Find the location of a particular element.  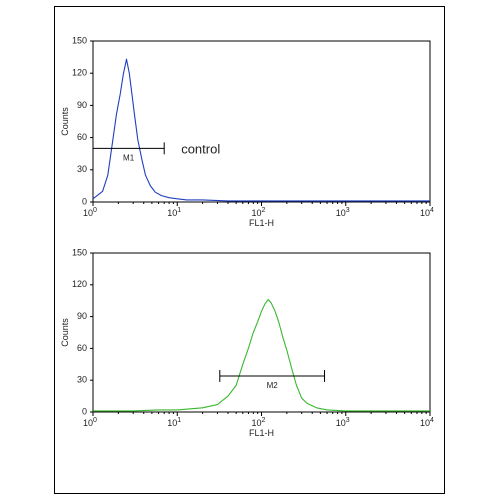

gate-label: M1 is located at coordinates (129, 157).